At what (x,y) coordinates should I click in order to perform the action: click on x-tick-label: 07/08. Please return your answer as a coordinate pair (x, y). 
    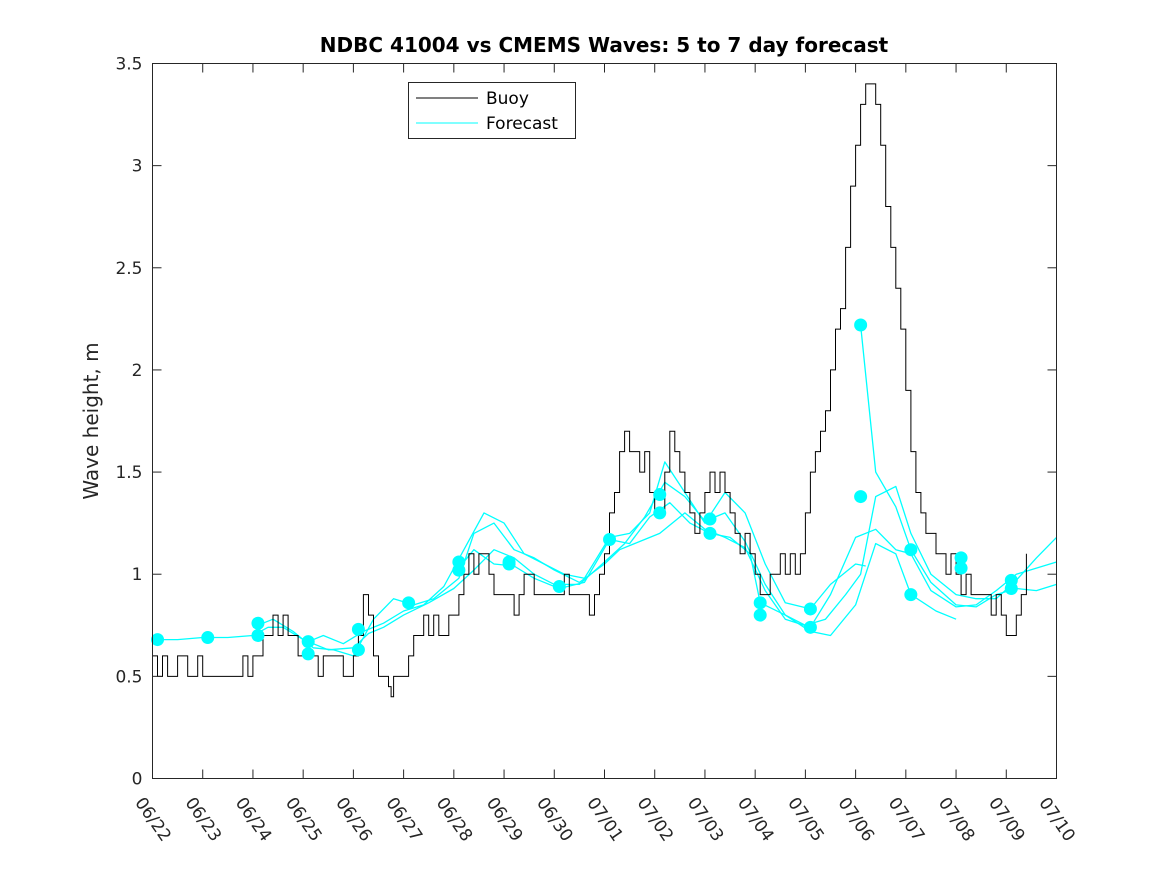
    Looking at the image, I should click on (956, 820).